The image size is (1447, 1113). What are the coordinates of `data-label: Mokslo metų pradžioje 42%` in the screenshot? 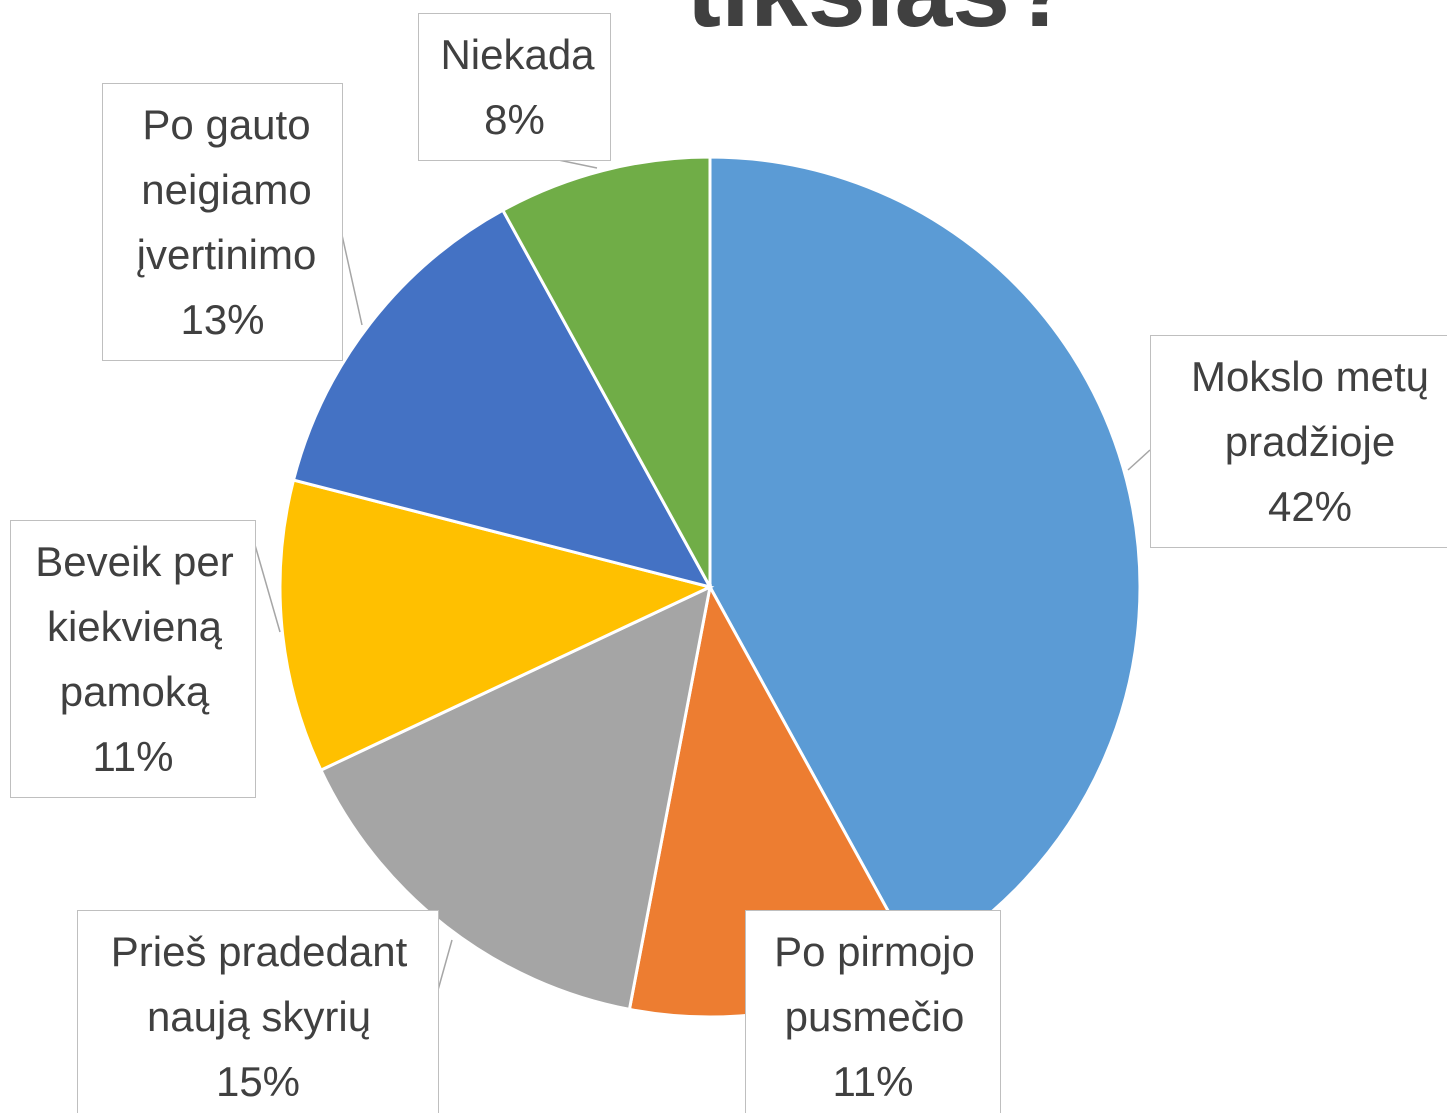 It's located at (1298, 441).